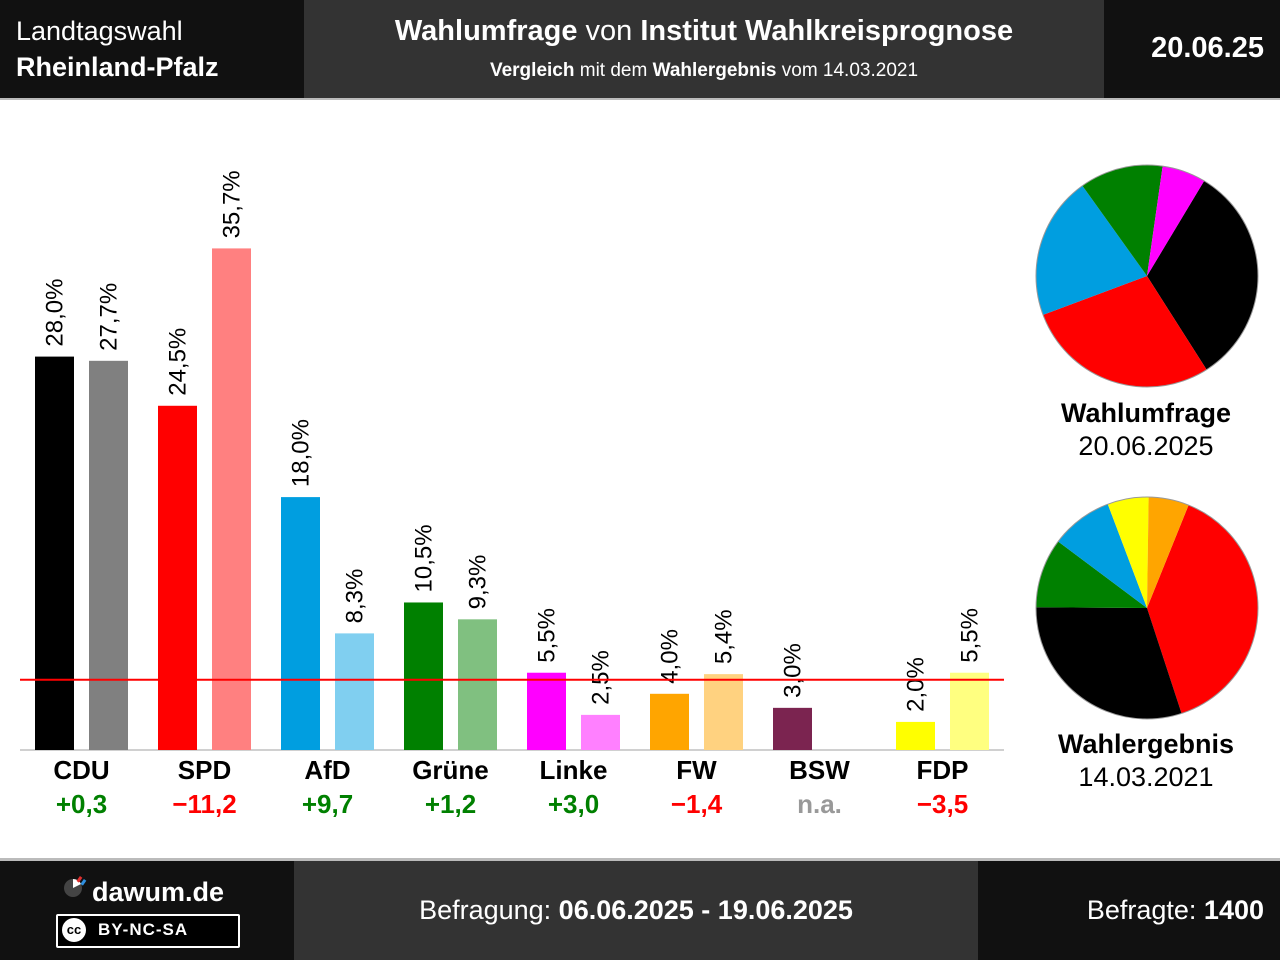 The width and height of the screenshot is (1280, 960). Describe the element at coordinates (423, 676) in the screenshot. I see `bar-grüne-survey` at that location.